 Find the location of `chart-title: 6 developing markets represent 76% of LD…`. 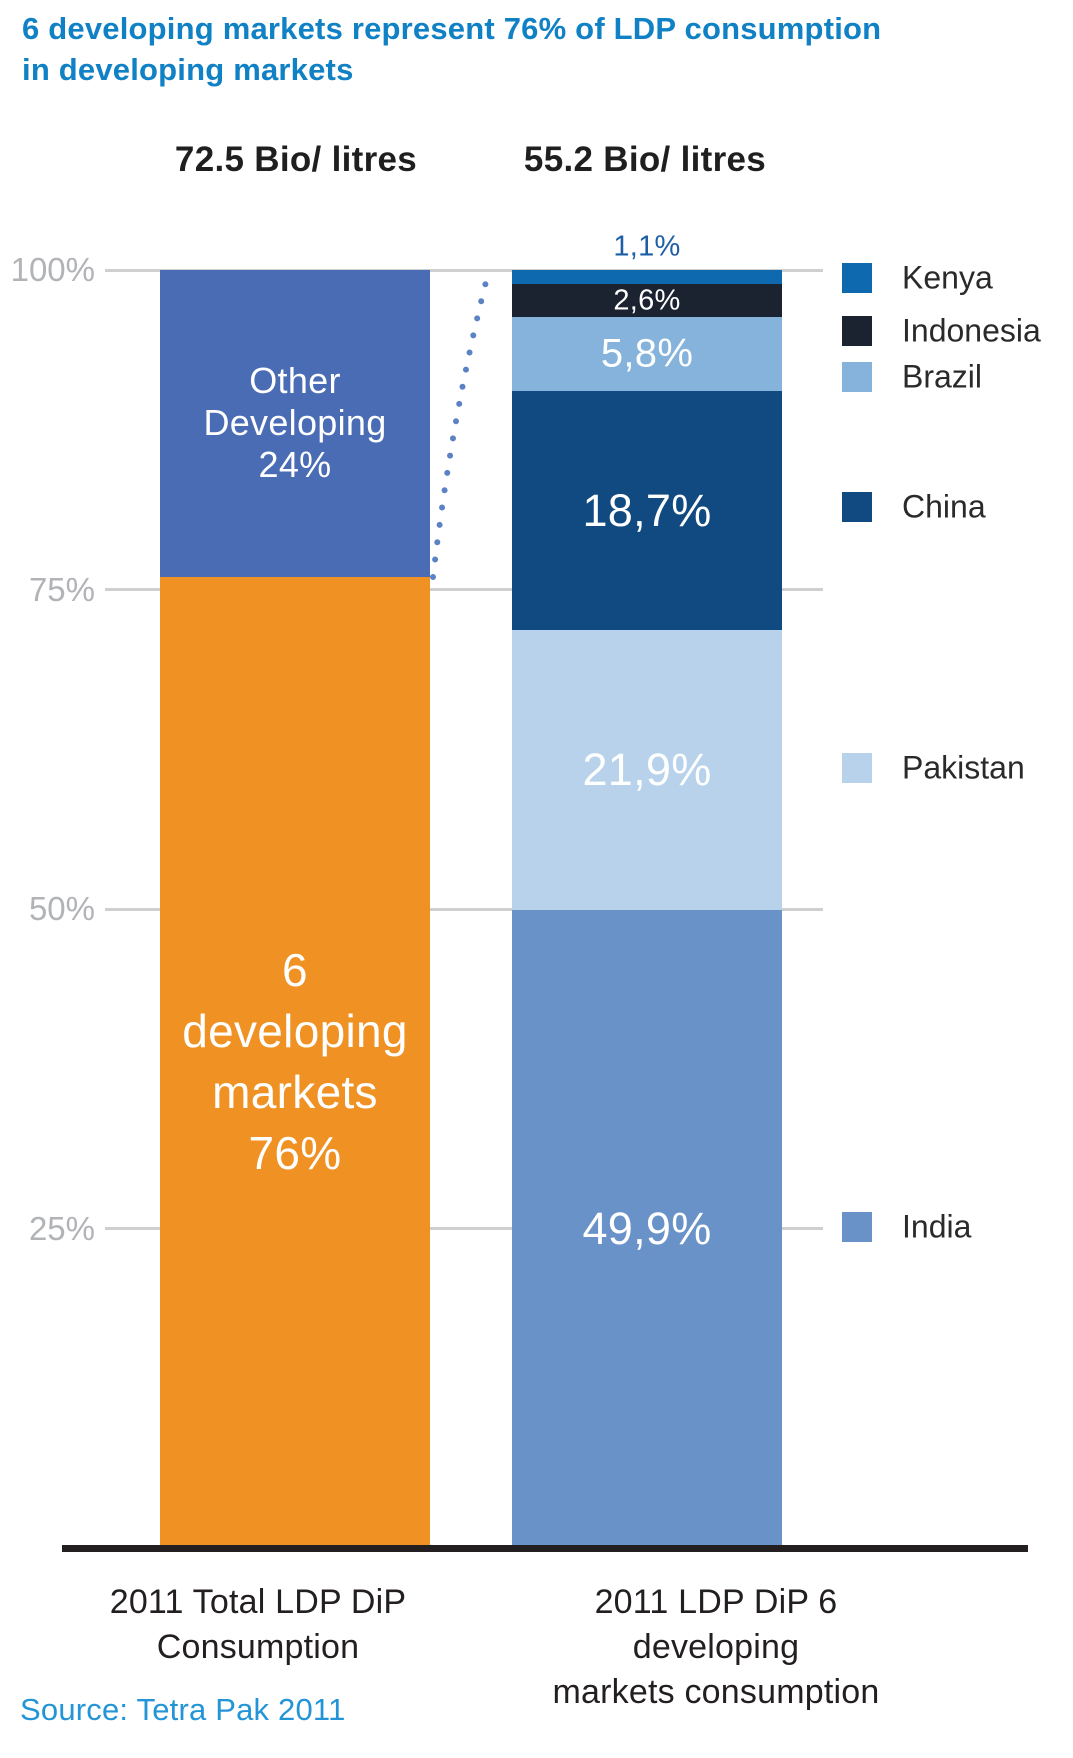

chart-title: 6 developing markets represent 76% of LD… is located at coordinates (452, 49).